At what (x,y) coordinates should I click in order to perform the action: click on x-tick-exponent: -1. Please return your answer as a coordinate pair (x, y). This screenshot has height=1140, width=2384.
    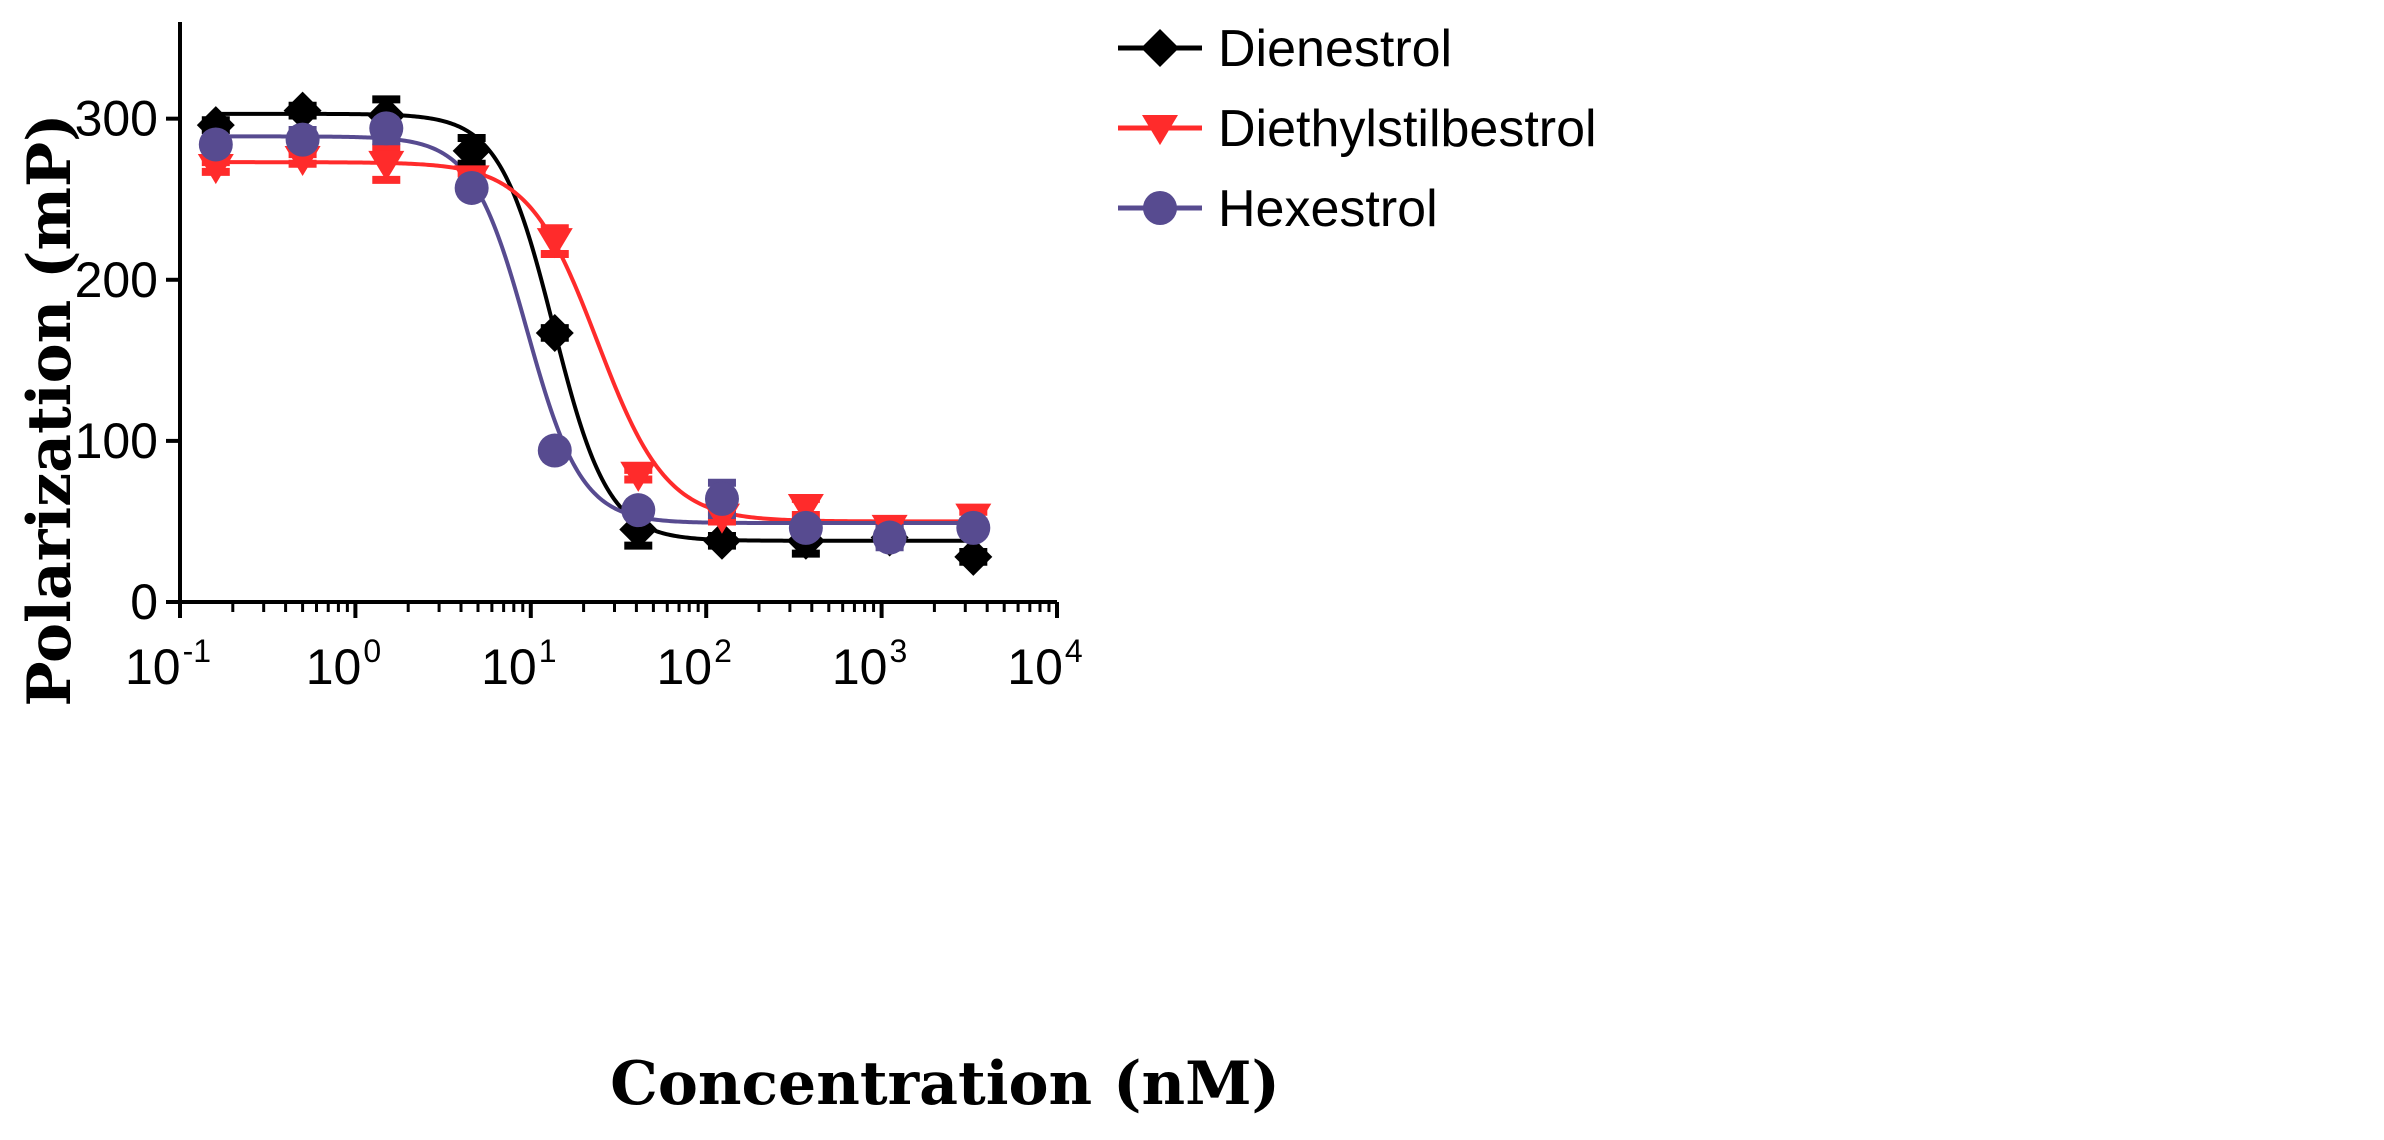
    Looking at the image, I should click on (197, 651).